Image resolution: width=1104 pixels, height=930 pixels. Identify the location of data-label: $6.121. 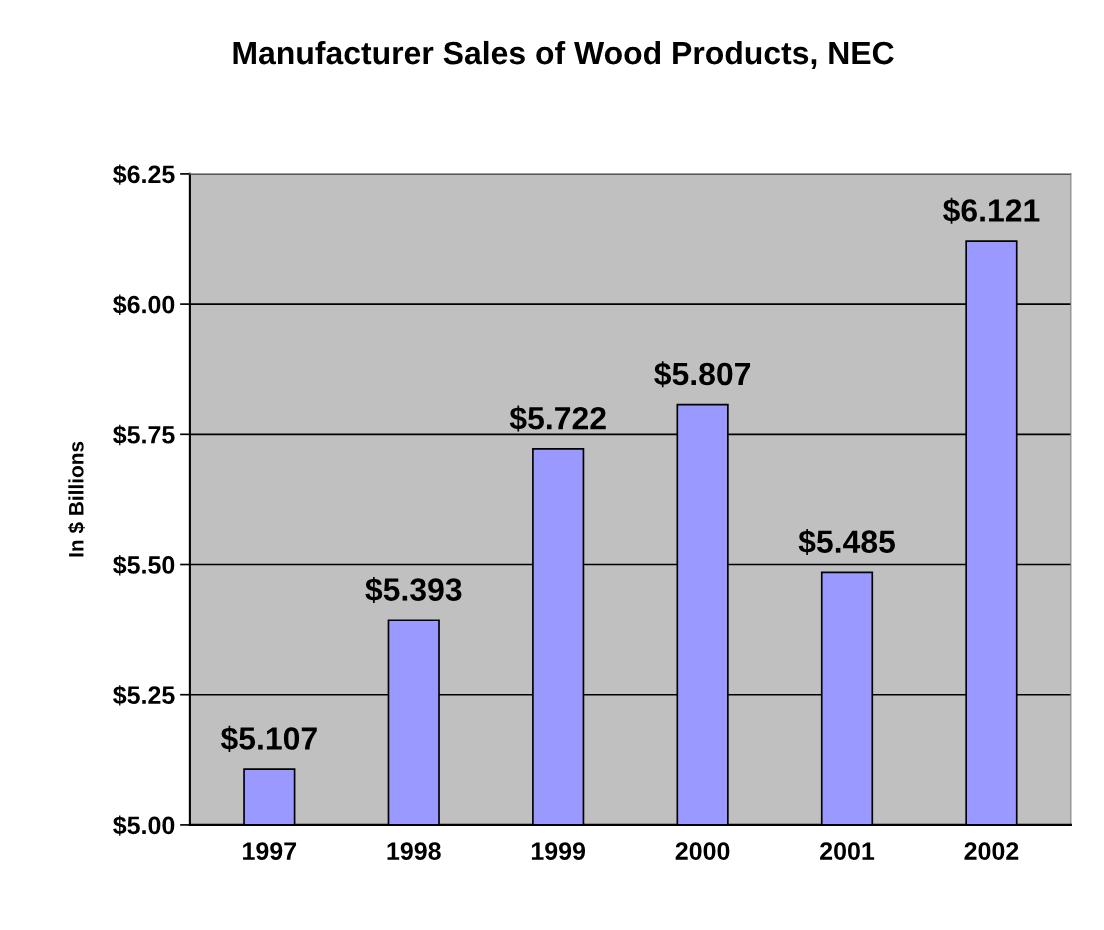
(991, 210).